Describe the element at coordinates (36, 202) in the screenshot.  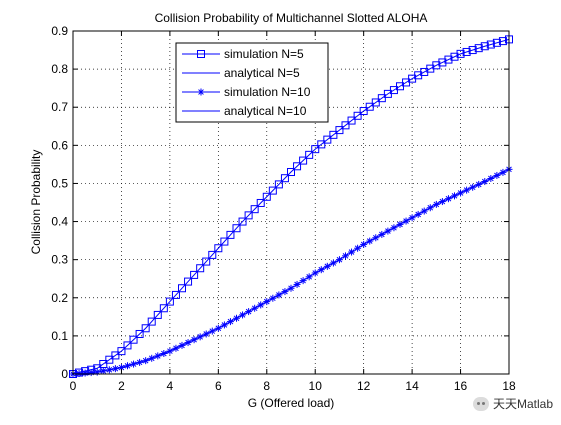
I see `y-axis-label: Collision Probability` at that location.